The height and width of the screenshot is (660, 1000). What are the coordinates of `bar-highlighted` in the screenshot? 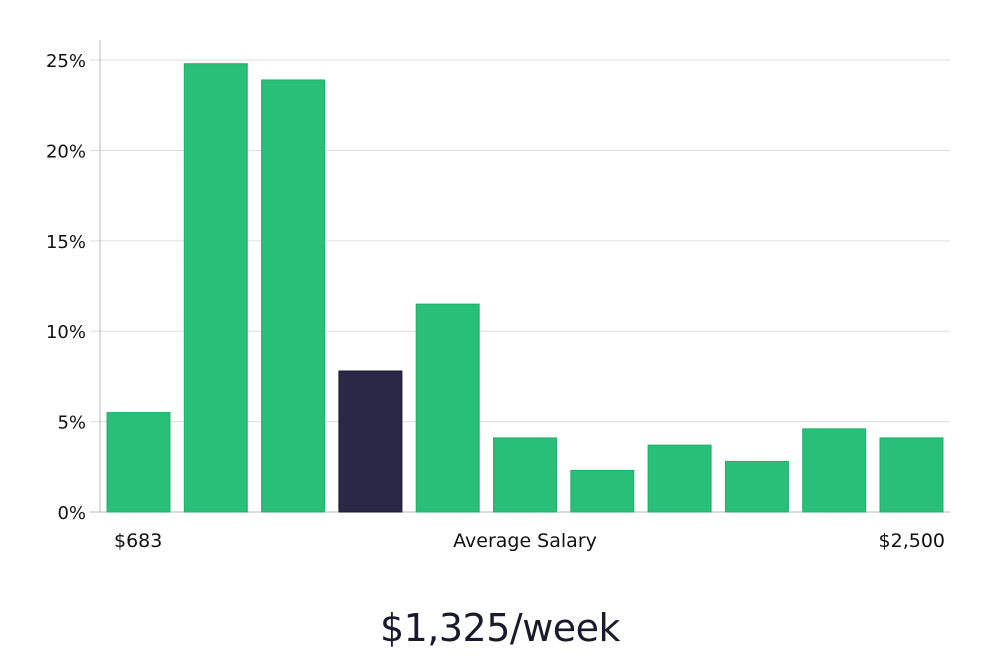 It's located at (370, 441).